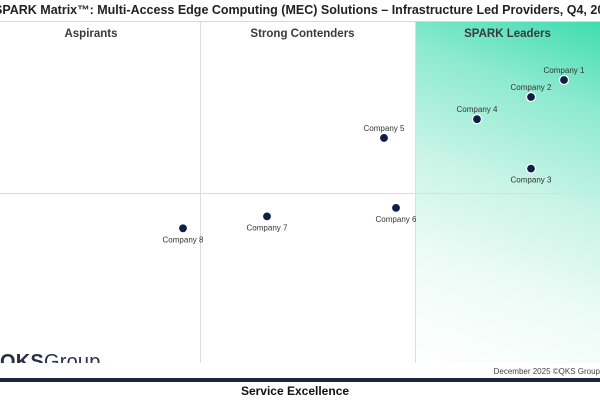 The image size is (600, 400). Describe the element at coordinates (531, 180) in the screenshot. I see `point-label: Company 3` at that location.